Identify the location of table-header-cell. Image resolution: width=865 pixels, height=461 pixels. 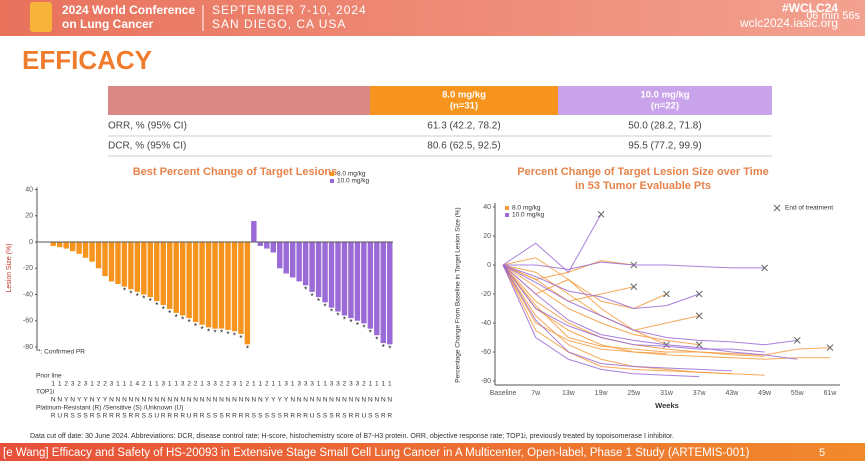
(665, 100).